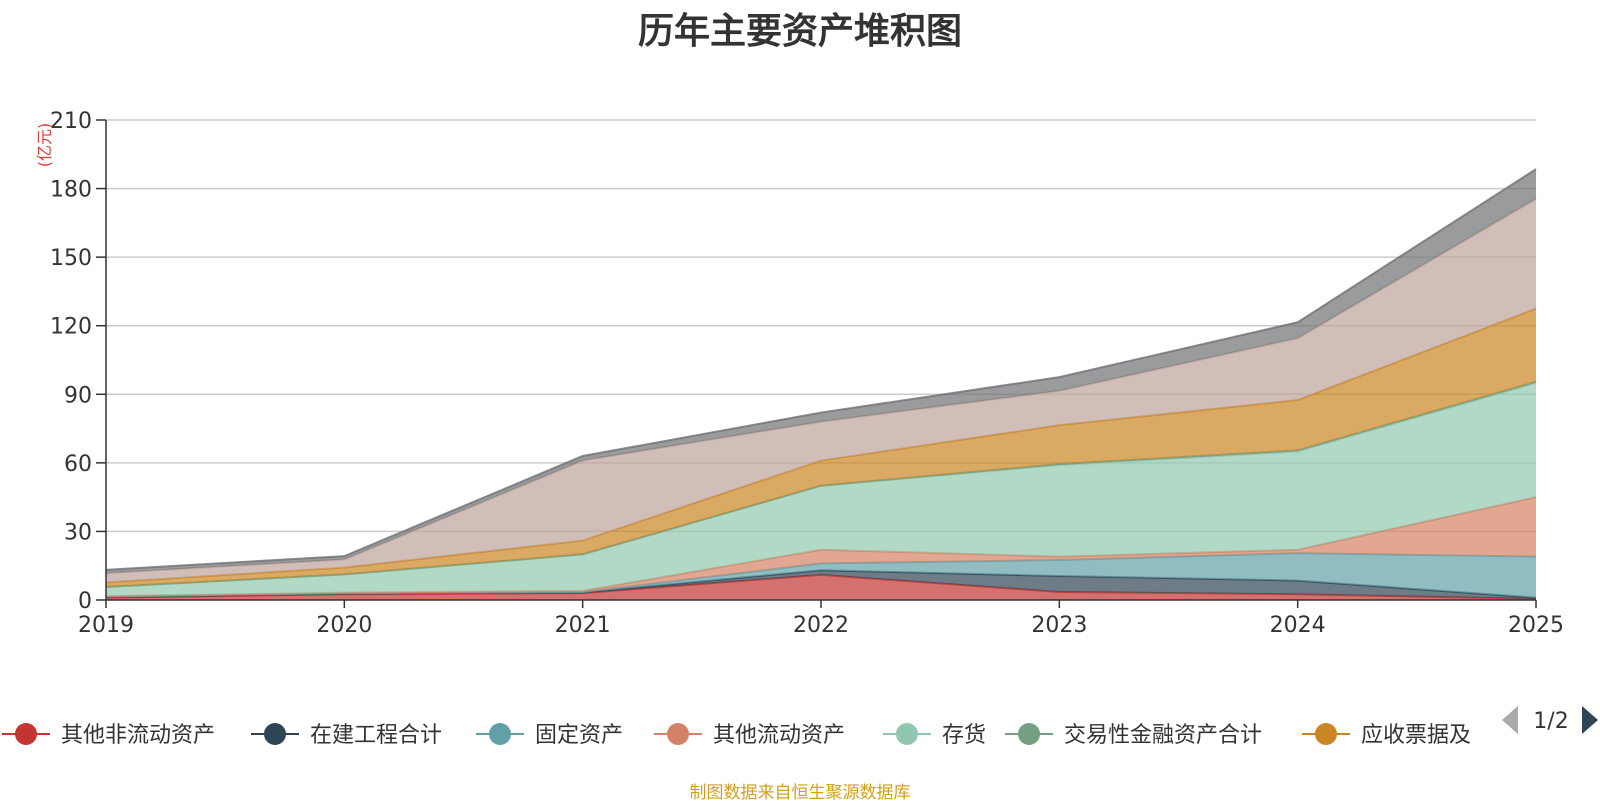 This screenshot has height=803, width=1600. Describe the element at coordinates (821, 625) in the screenshot. I see `x-tick-label: 2022` at that location.